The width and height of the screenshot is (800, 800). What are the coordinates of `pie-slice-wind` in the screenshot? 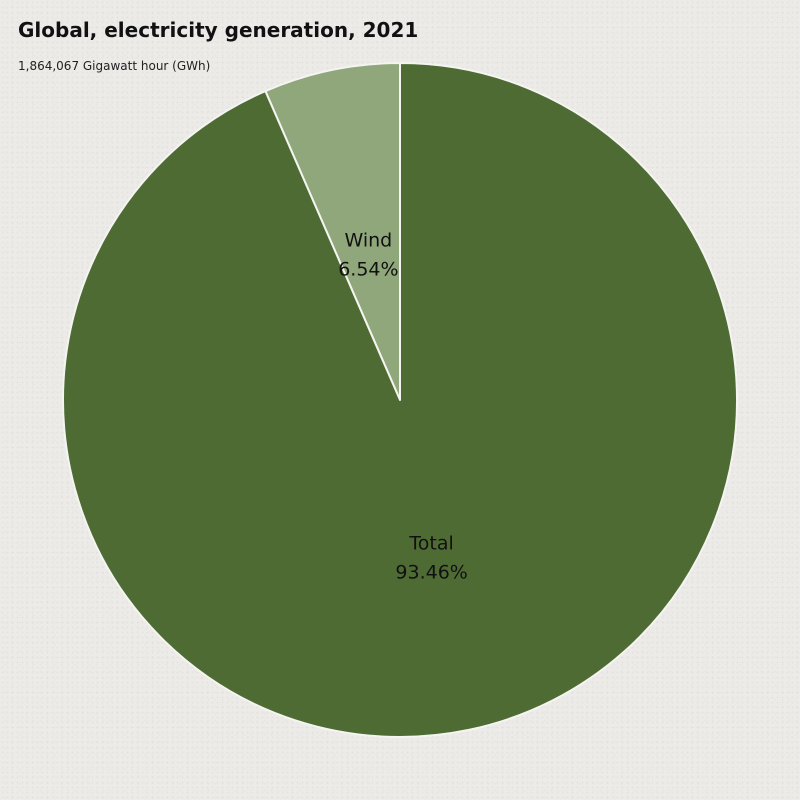 It's located at (332, 231).